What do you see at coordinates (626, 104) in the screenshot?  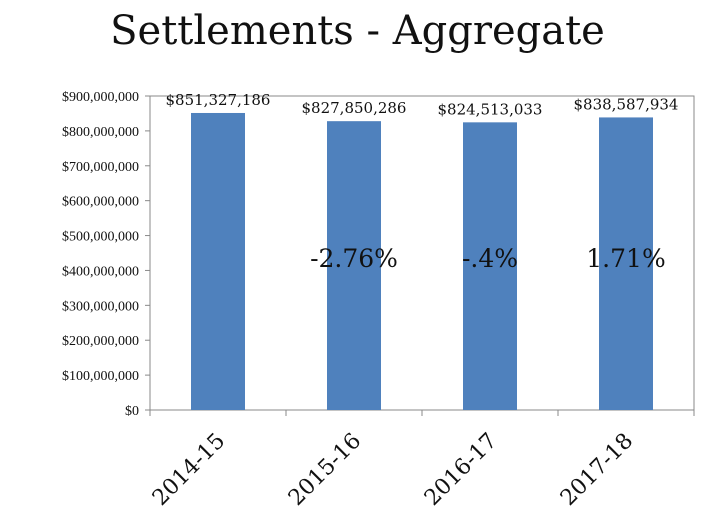 I see `data-label: $838,587,934` at bounding box center [626, 104].